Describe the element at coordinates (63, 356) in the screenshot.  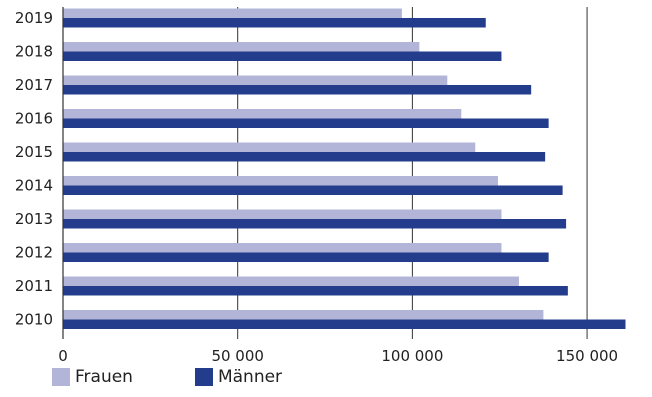
I see `x-tick-label: 0` at that location.